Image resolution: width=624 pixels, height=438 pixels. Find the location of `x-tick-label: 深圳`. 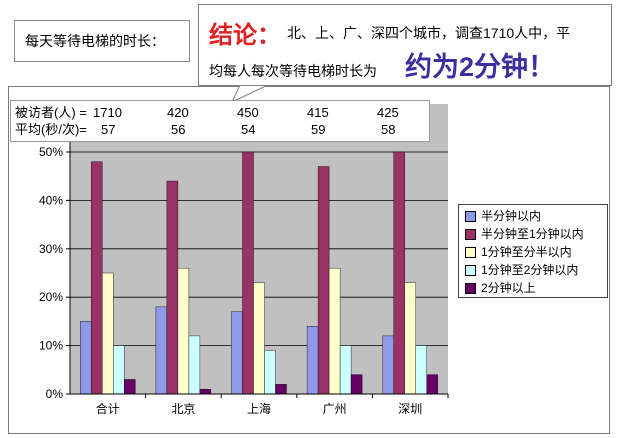

x-tick-label: 深圳 is located at coordinates (410, 409).